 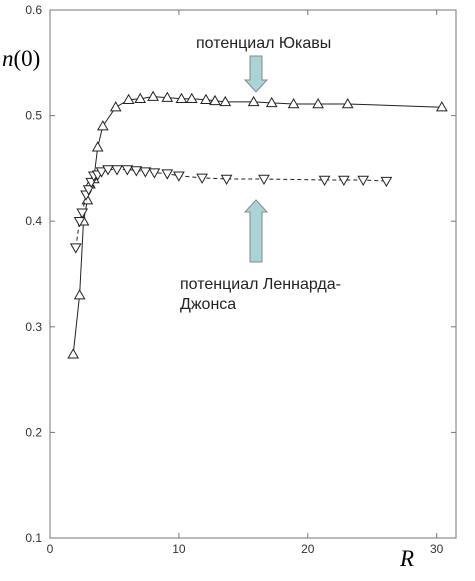 I want to click on x-tick-label: 0, so click(x=50, y=549).